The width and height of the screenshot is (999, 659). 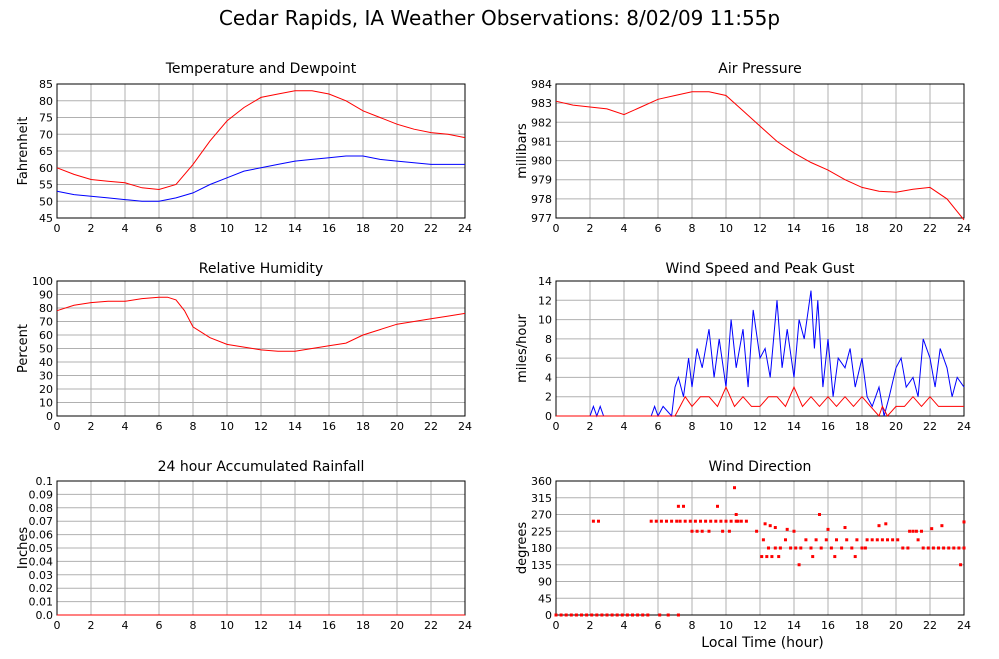 I want to click on y-tick-label: 90, so click(x=46, y=295).